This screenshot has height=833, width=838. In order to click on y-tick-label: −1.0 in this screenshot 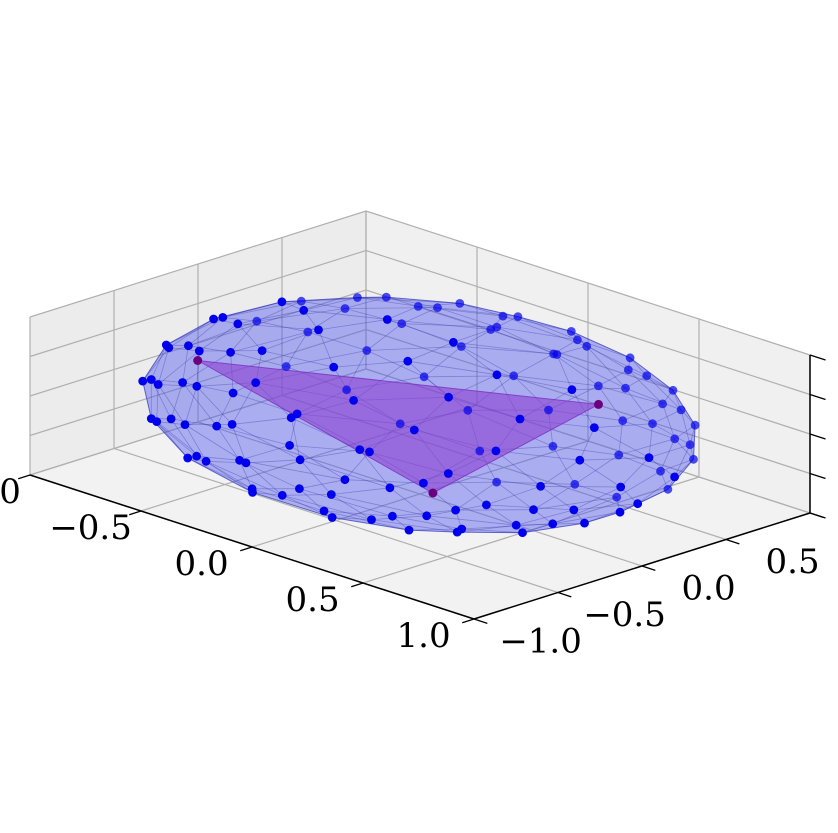, I will do `click(540, 642)`.